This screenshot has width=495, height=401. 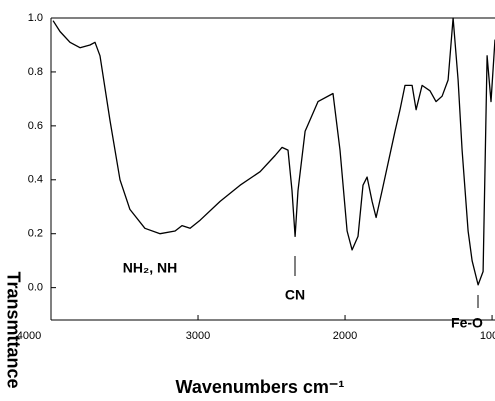 I want to click on y-tick-label: 0.6, so click(x=35, y=126).